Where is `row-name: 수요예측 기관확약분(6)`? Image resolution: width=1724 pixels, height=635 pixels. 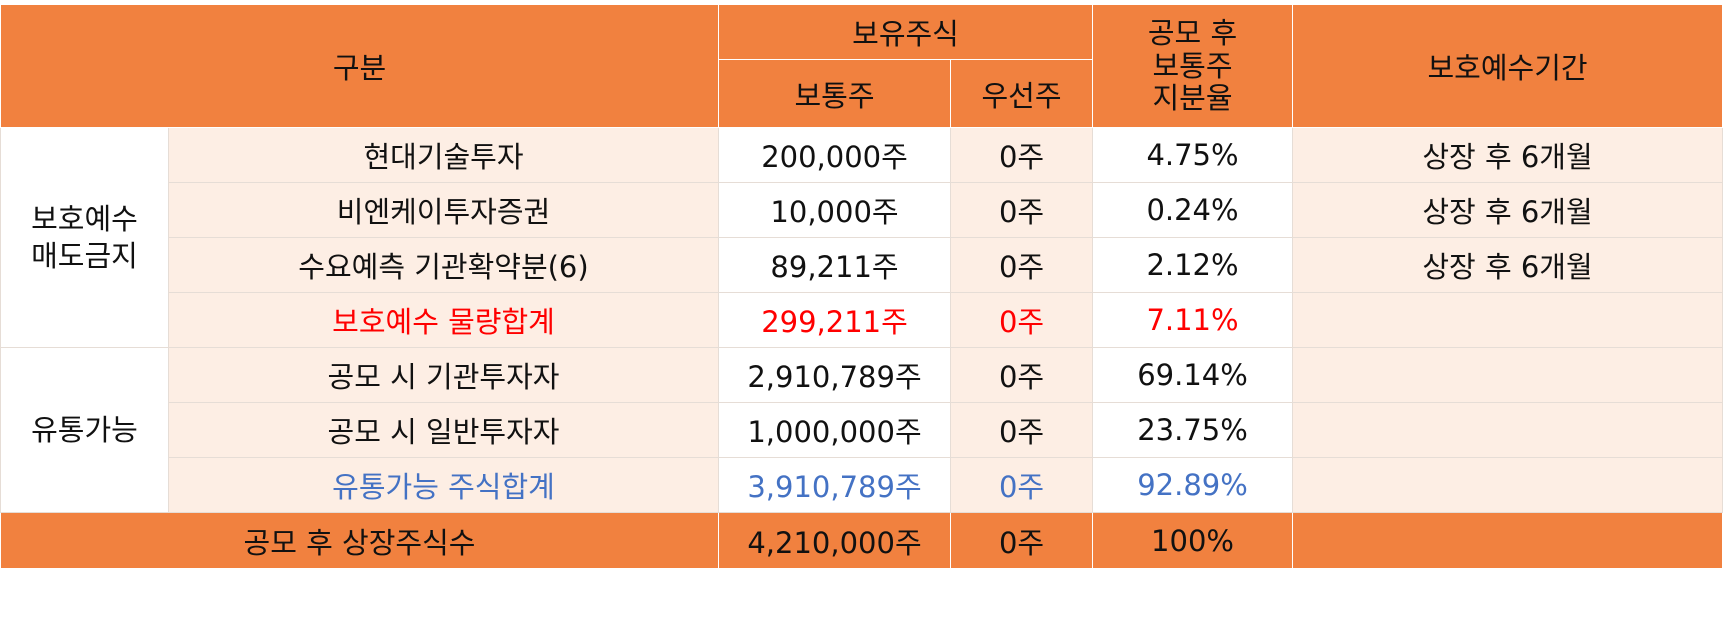 row-name: 수요예측 기관확약분(6) is located at coordinates (443, 265).